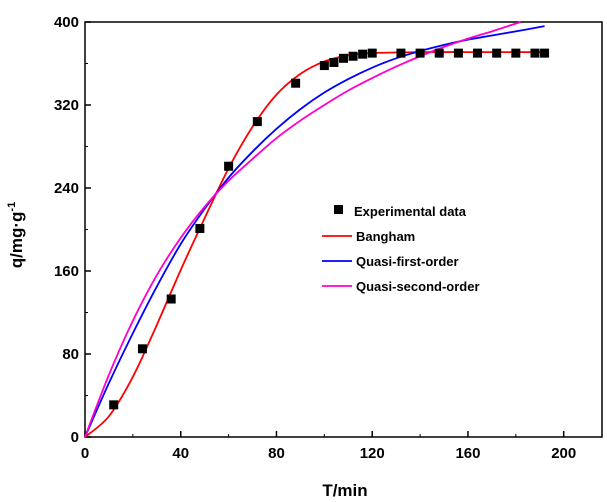 The height and width of the screenshot is (502, 607). What do you see at coordinates (372, 453) in the screenshot?
I see `x-tick-label: 120` at bounding box center [372, 453].